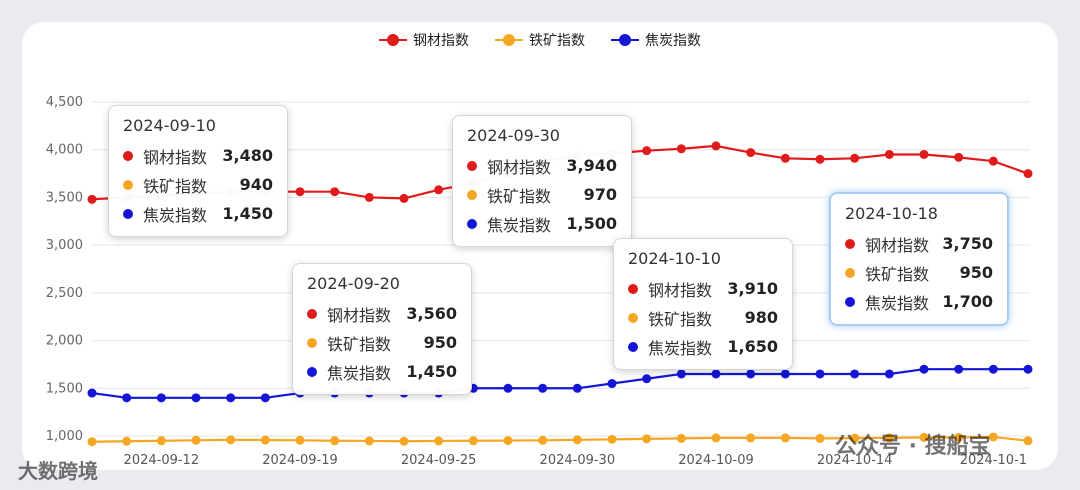 The width and height of the screenshot is (1080, 490). What do you see at coordinates (247, 155) in the screenshot?
I see `tooltip-value: 3,480` at bounding box center [247, 155].